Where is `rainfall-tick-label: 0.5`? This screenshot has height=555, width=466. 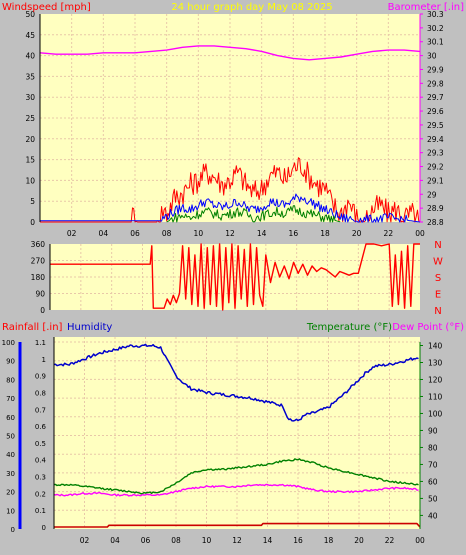 rainfall-tick-label: 0.5 is located at coordinates (40, 444).